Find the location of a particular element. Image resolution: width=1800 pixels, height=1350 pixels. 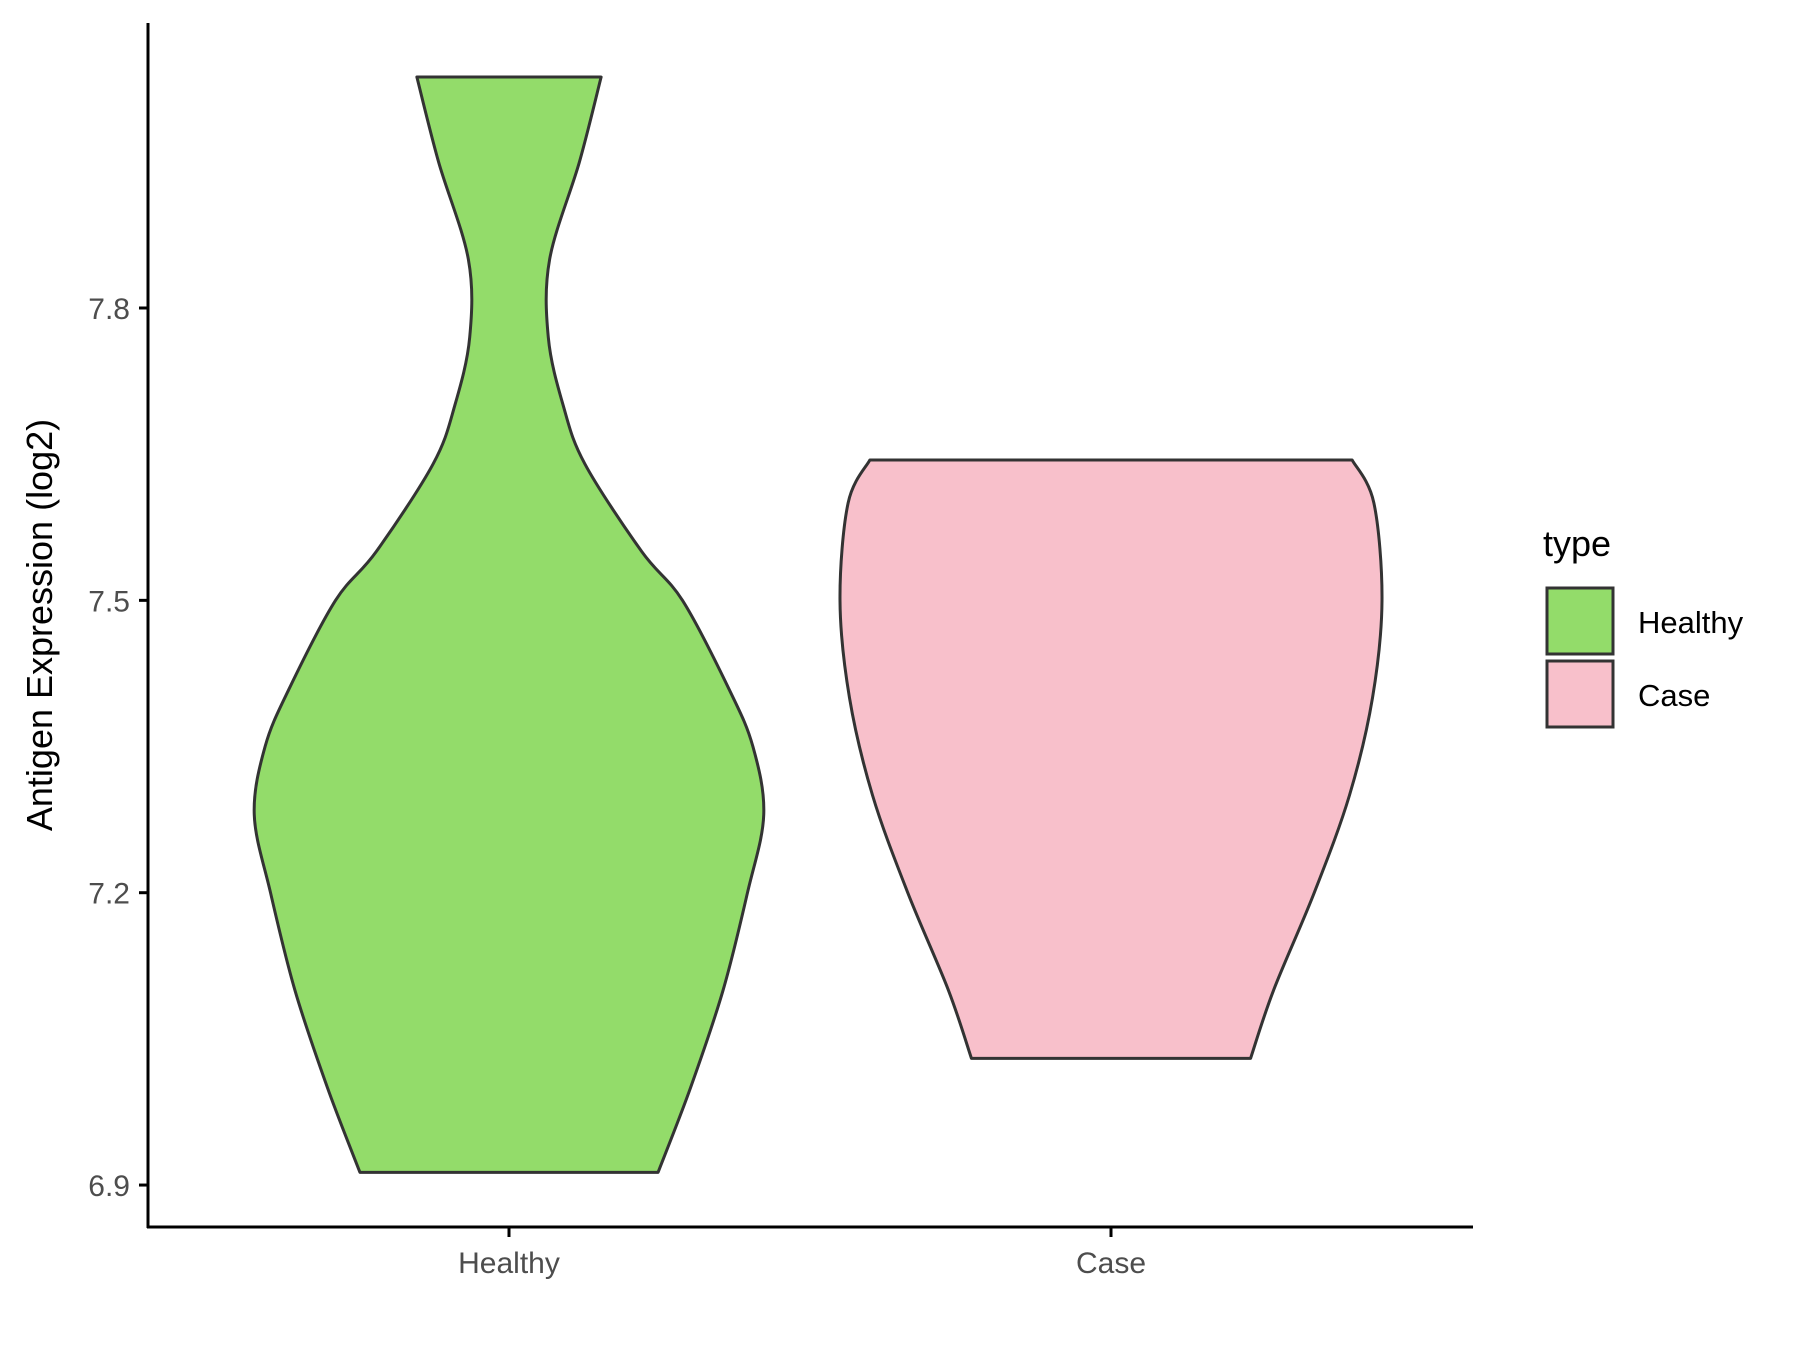

legend-label-case: Case is located at coordinates (1674, 695).